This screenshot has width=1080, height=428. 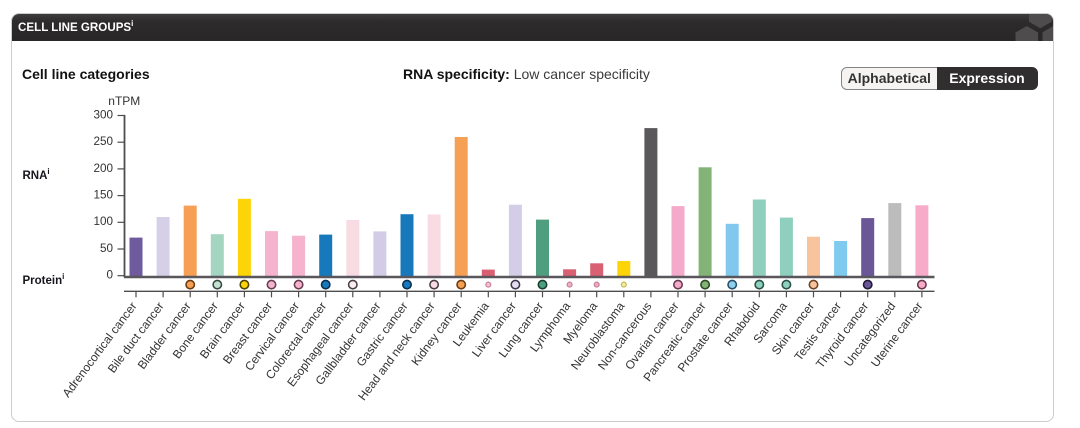 What do you see at coordinates (107, 248) in the screenshot?
I see `svg-text: 50` at bounding box center [107, 248].